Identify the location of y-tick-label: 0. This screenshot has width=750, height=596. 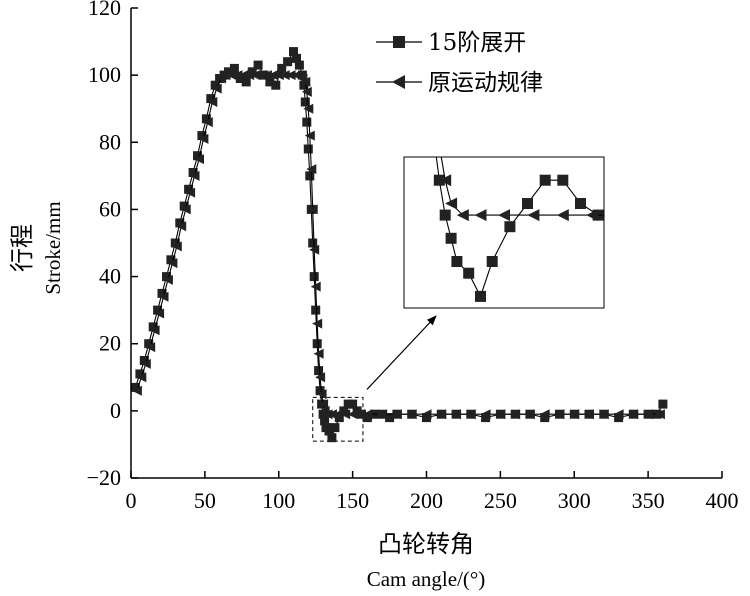
(115, 410).